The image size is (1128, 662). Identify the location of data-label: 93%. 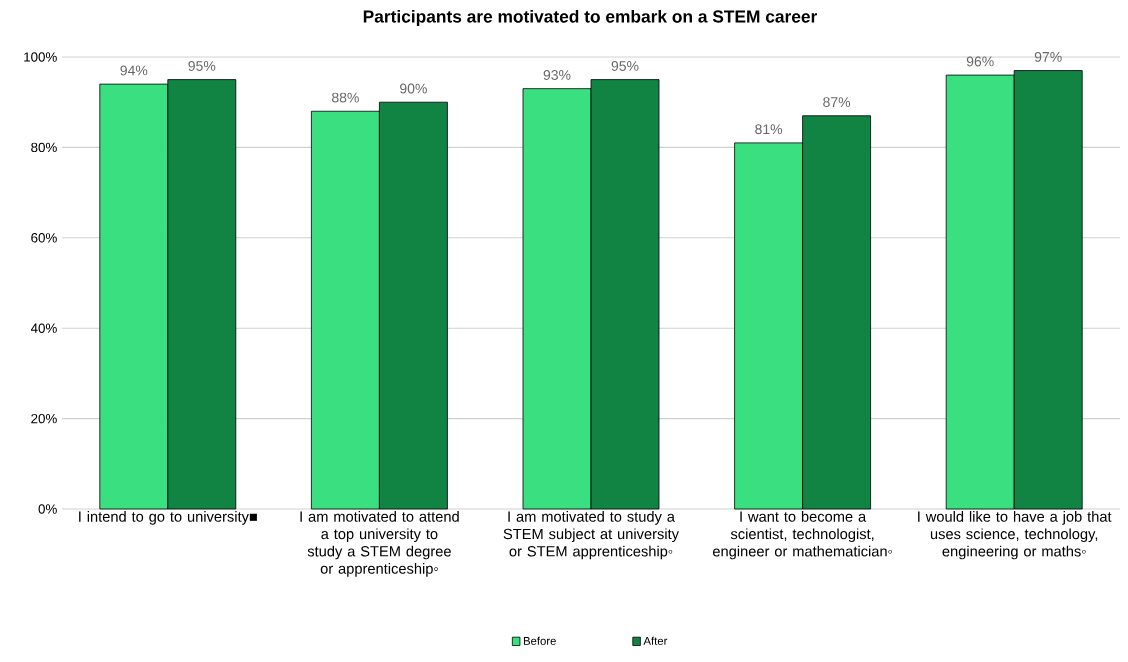
(557, 75).